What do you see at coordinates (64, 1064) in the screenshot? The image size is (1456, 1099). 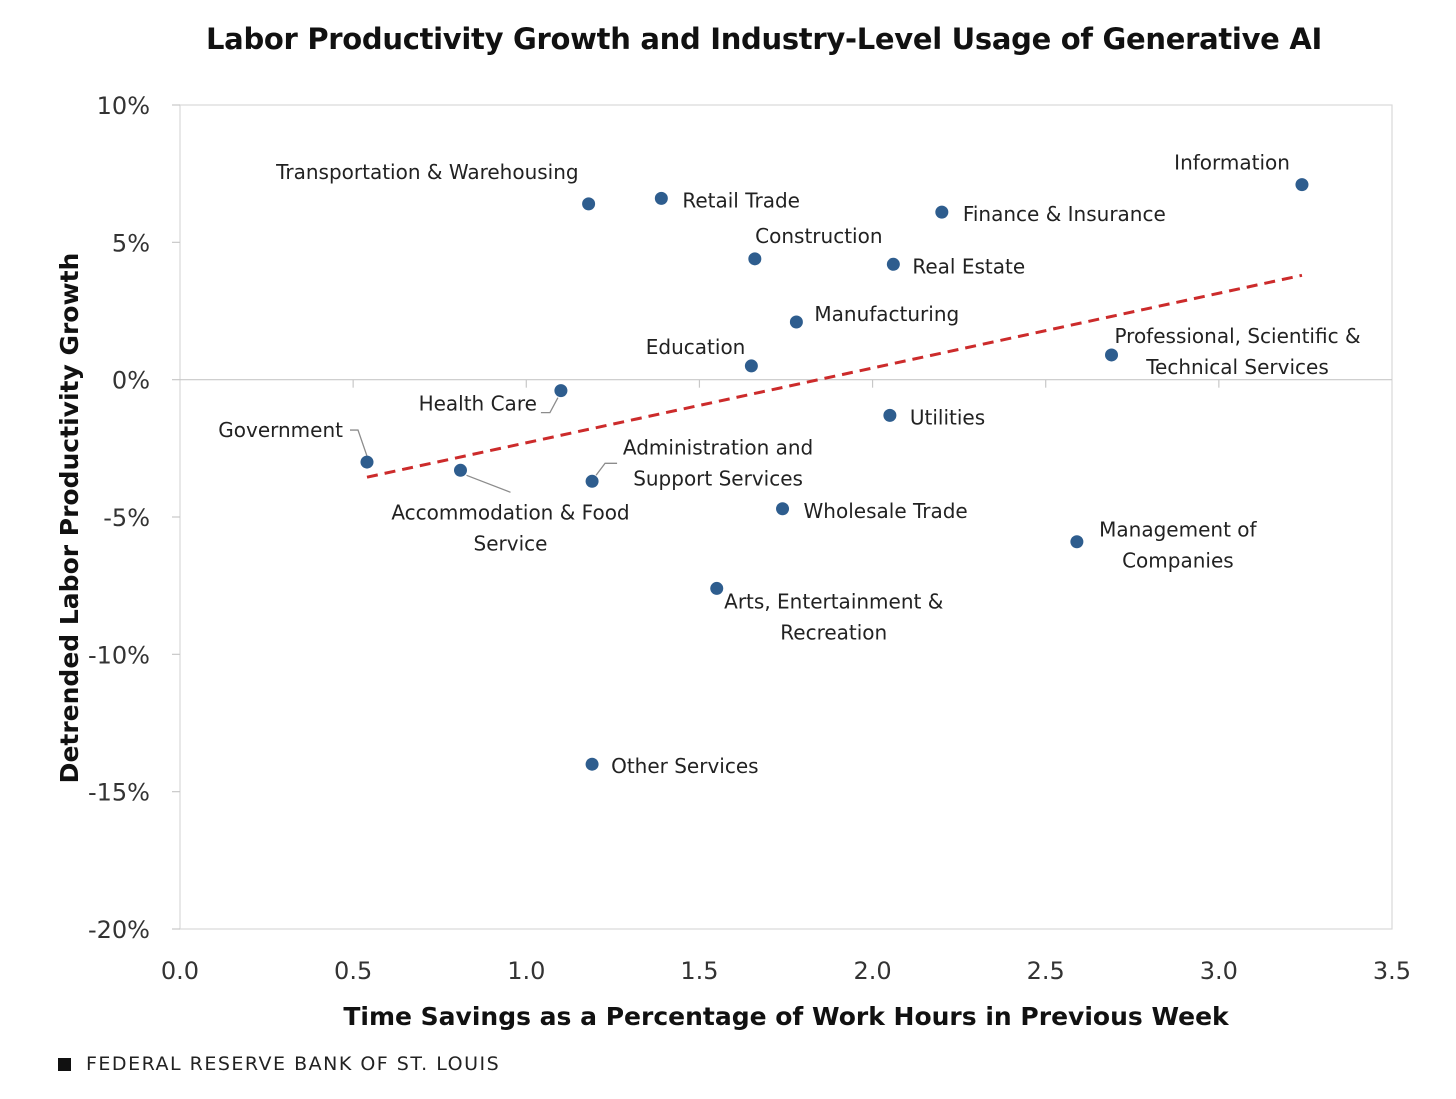 I see `footer-square-icon` at bounding box center [64, 1064].